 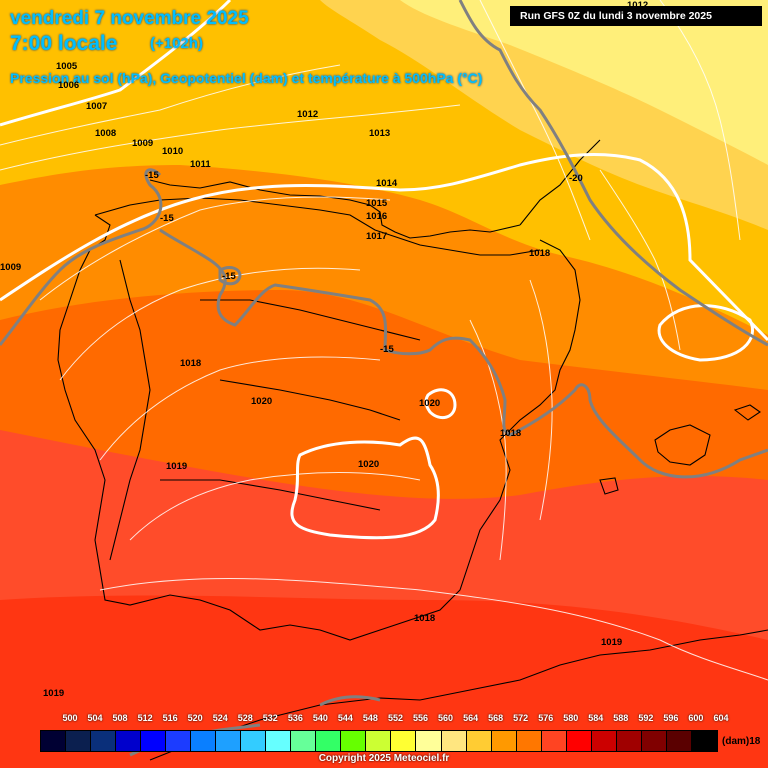 I want to click on scale-label: 560, so click(x=446, y=718).